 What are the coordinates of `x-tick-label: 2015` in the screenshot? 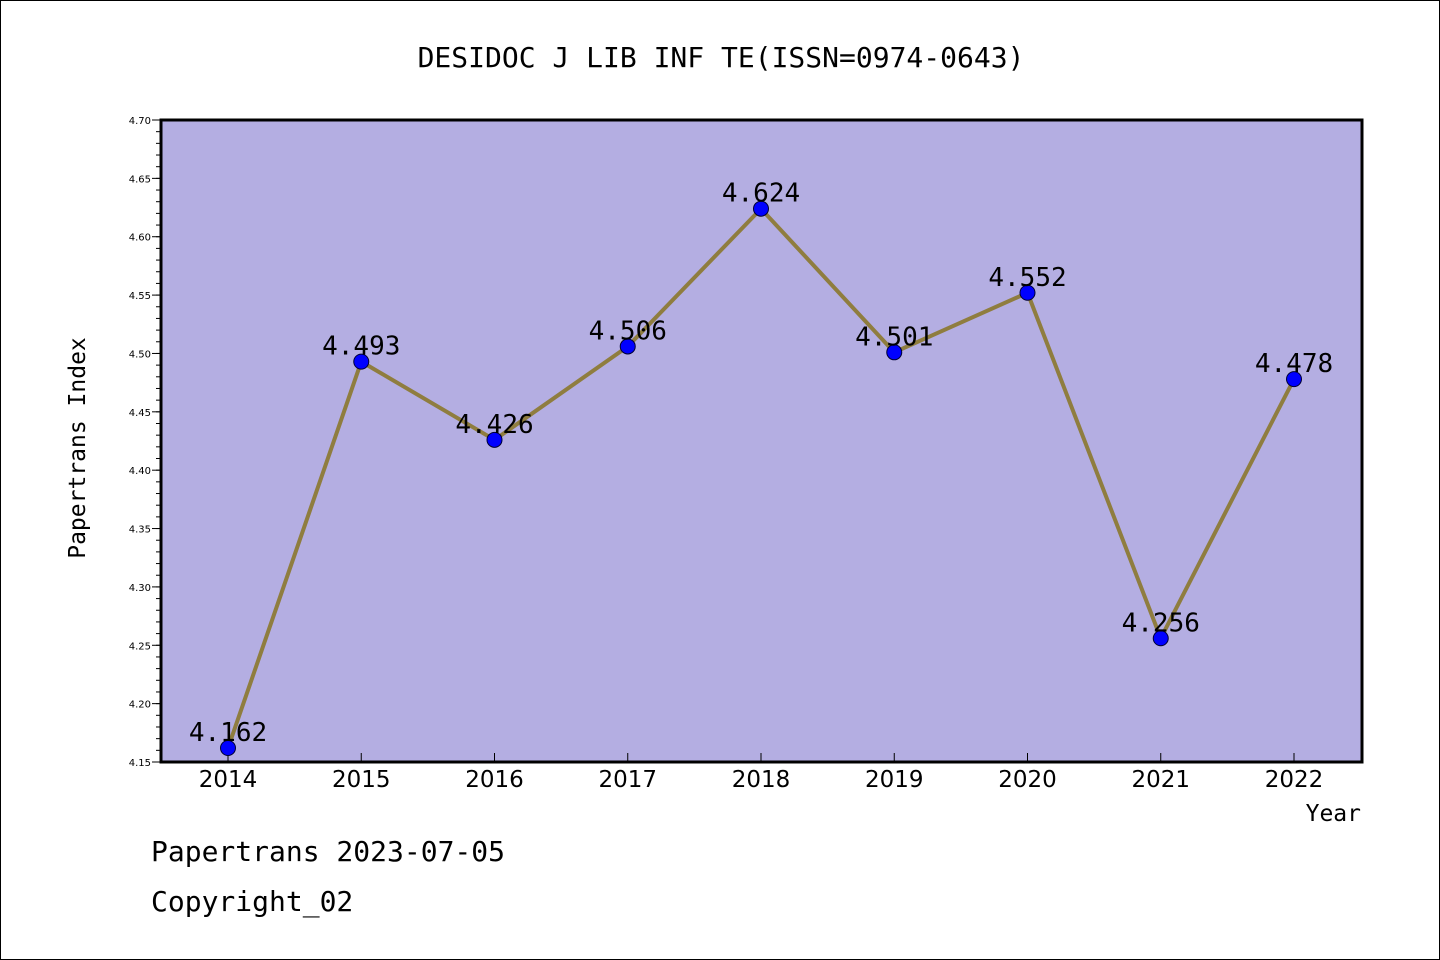 It's located at (361, 780).